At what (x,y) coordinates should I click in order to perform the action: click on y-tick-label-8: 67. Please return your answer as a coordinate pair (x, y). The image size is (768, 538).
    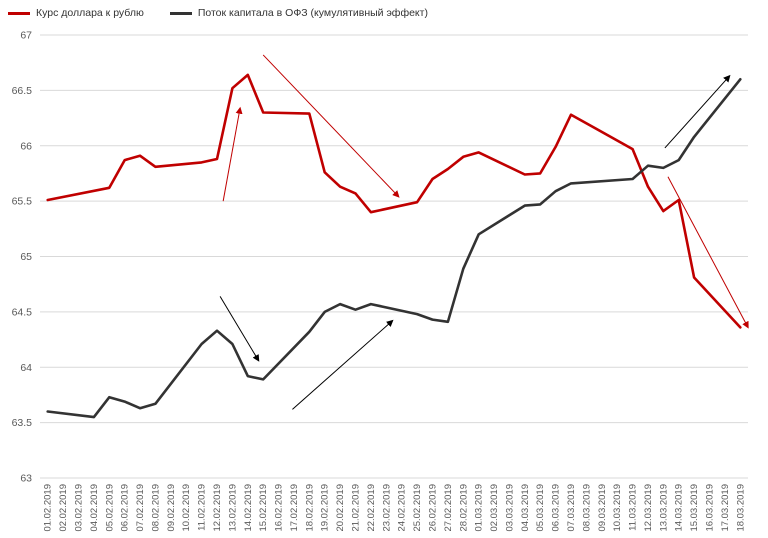
    Looking at the image, I should click on (26, 36).